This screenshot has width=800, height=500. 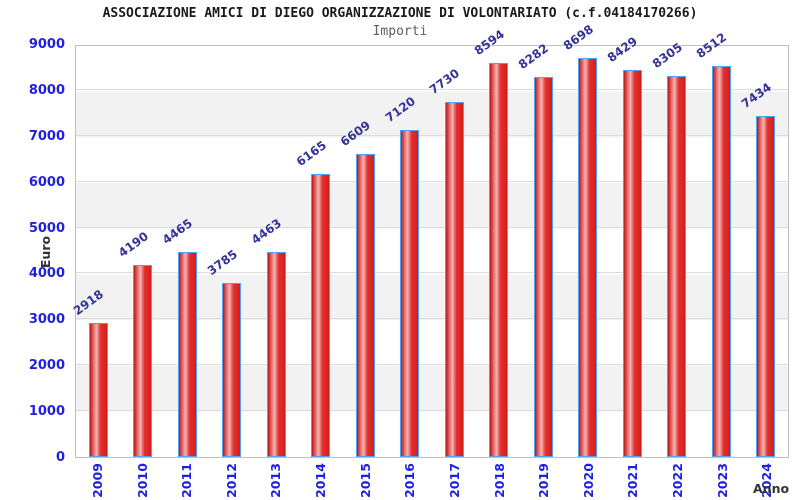 I want to click on x-slot: 2022, so click(x=677, y=480).